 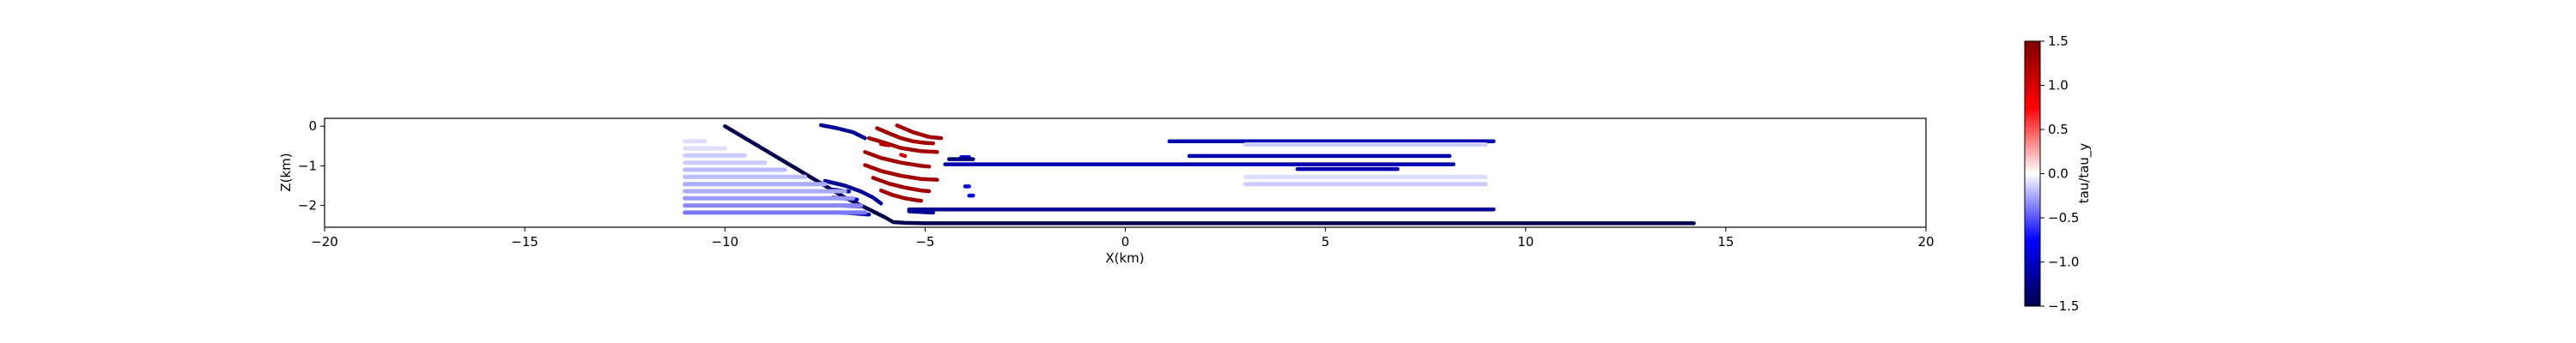 I want to click on x-tick-label: 0, so click(x=1125, y=242).